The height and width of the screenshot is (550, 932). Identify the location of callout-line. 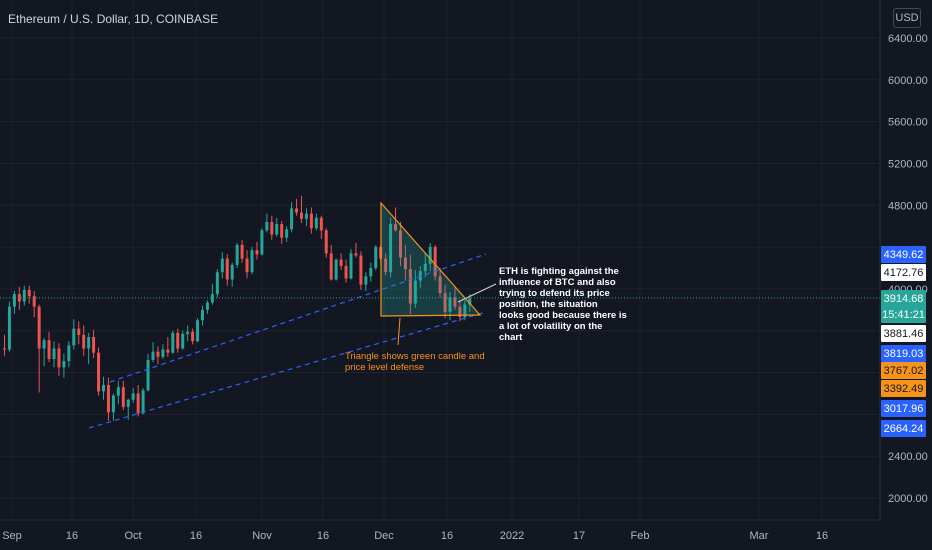
(477, 293).